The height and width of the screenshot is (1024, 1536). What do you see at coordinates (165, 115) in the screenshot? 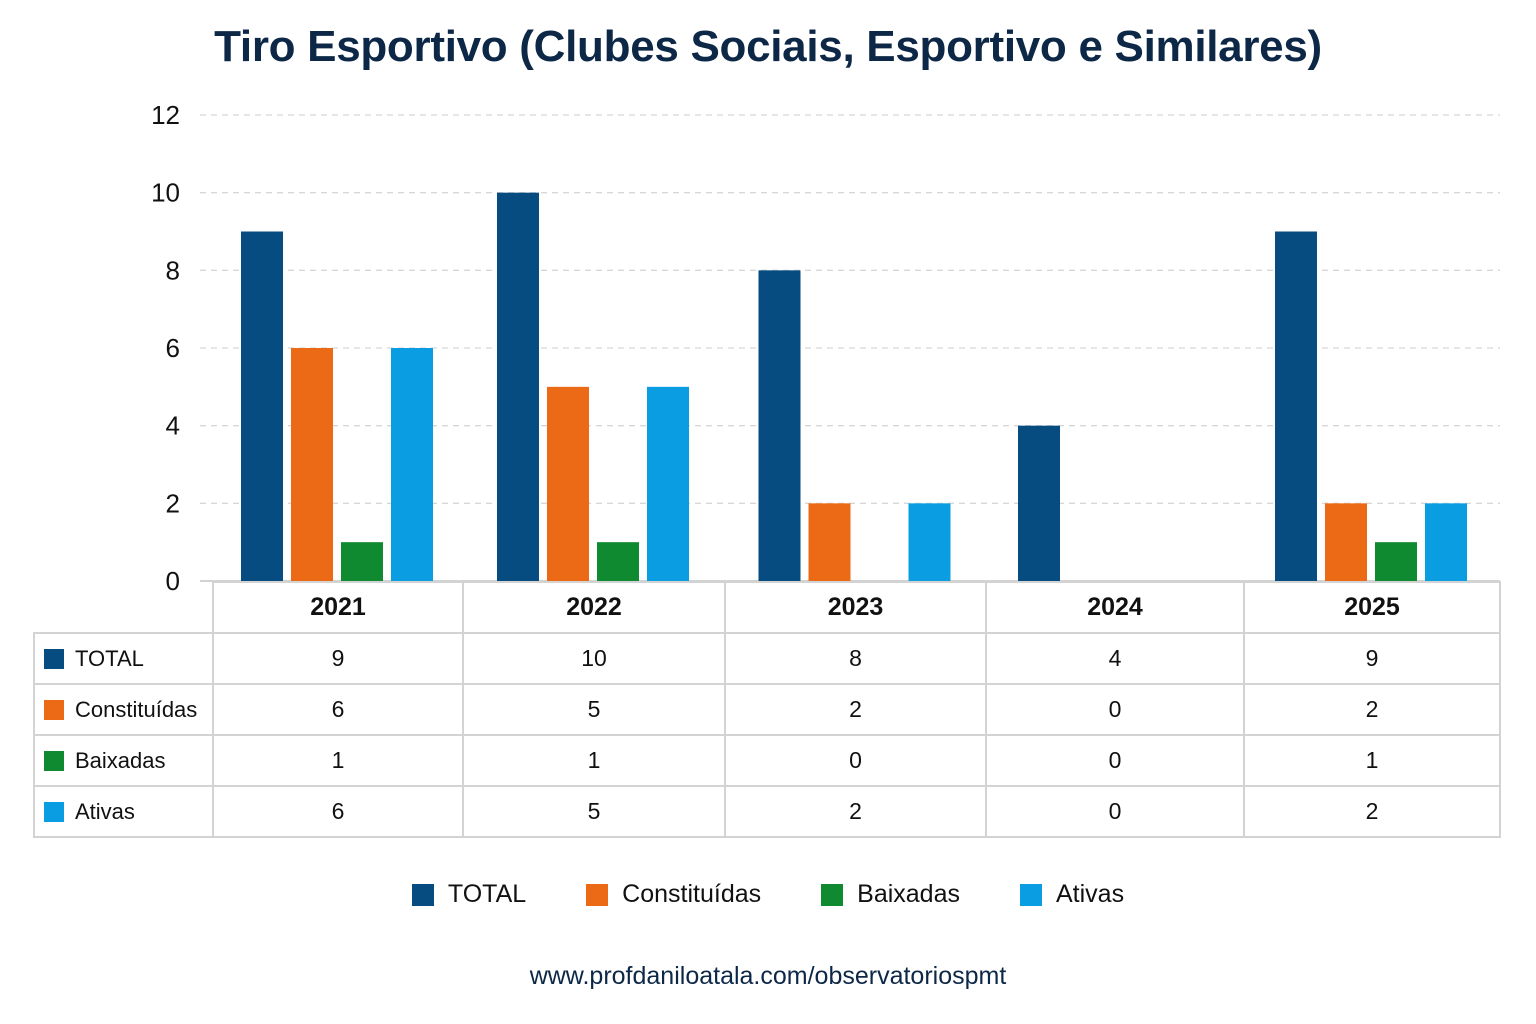
I see `y-tick-label: 12` at bounding box center [165, 115].